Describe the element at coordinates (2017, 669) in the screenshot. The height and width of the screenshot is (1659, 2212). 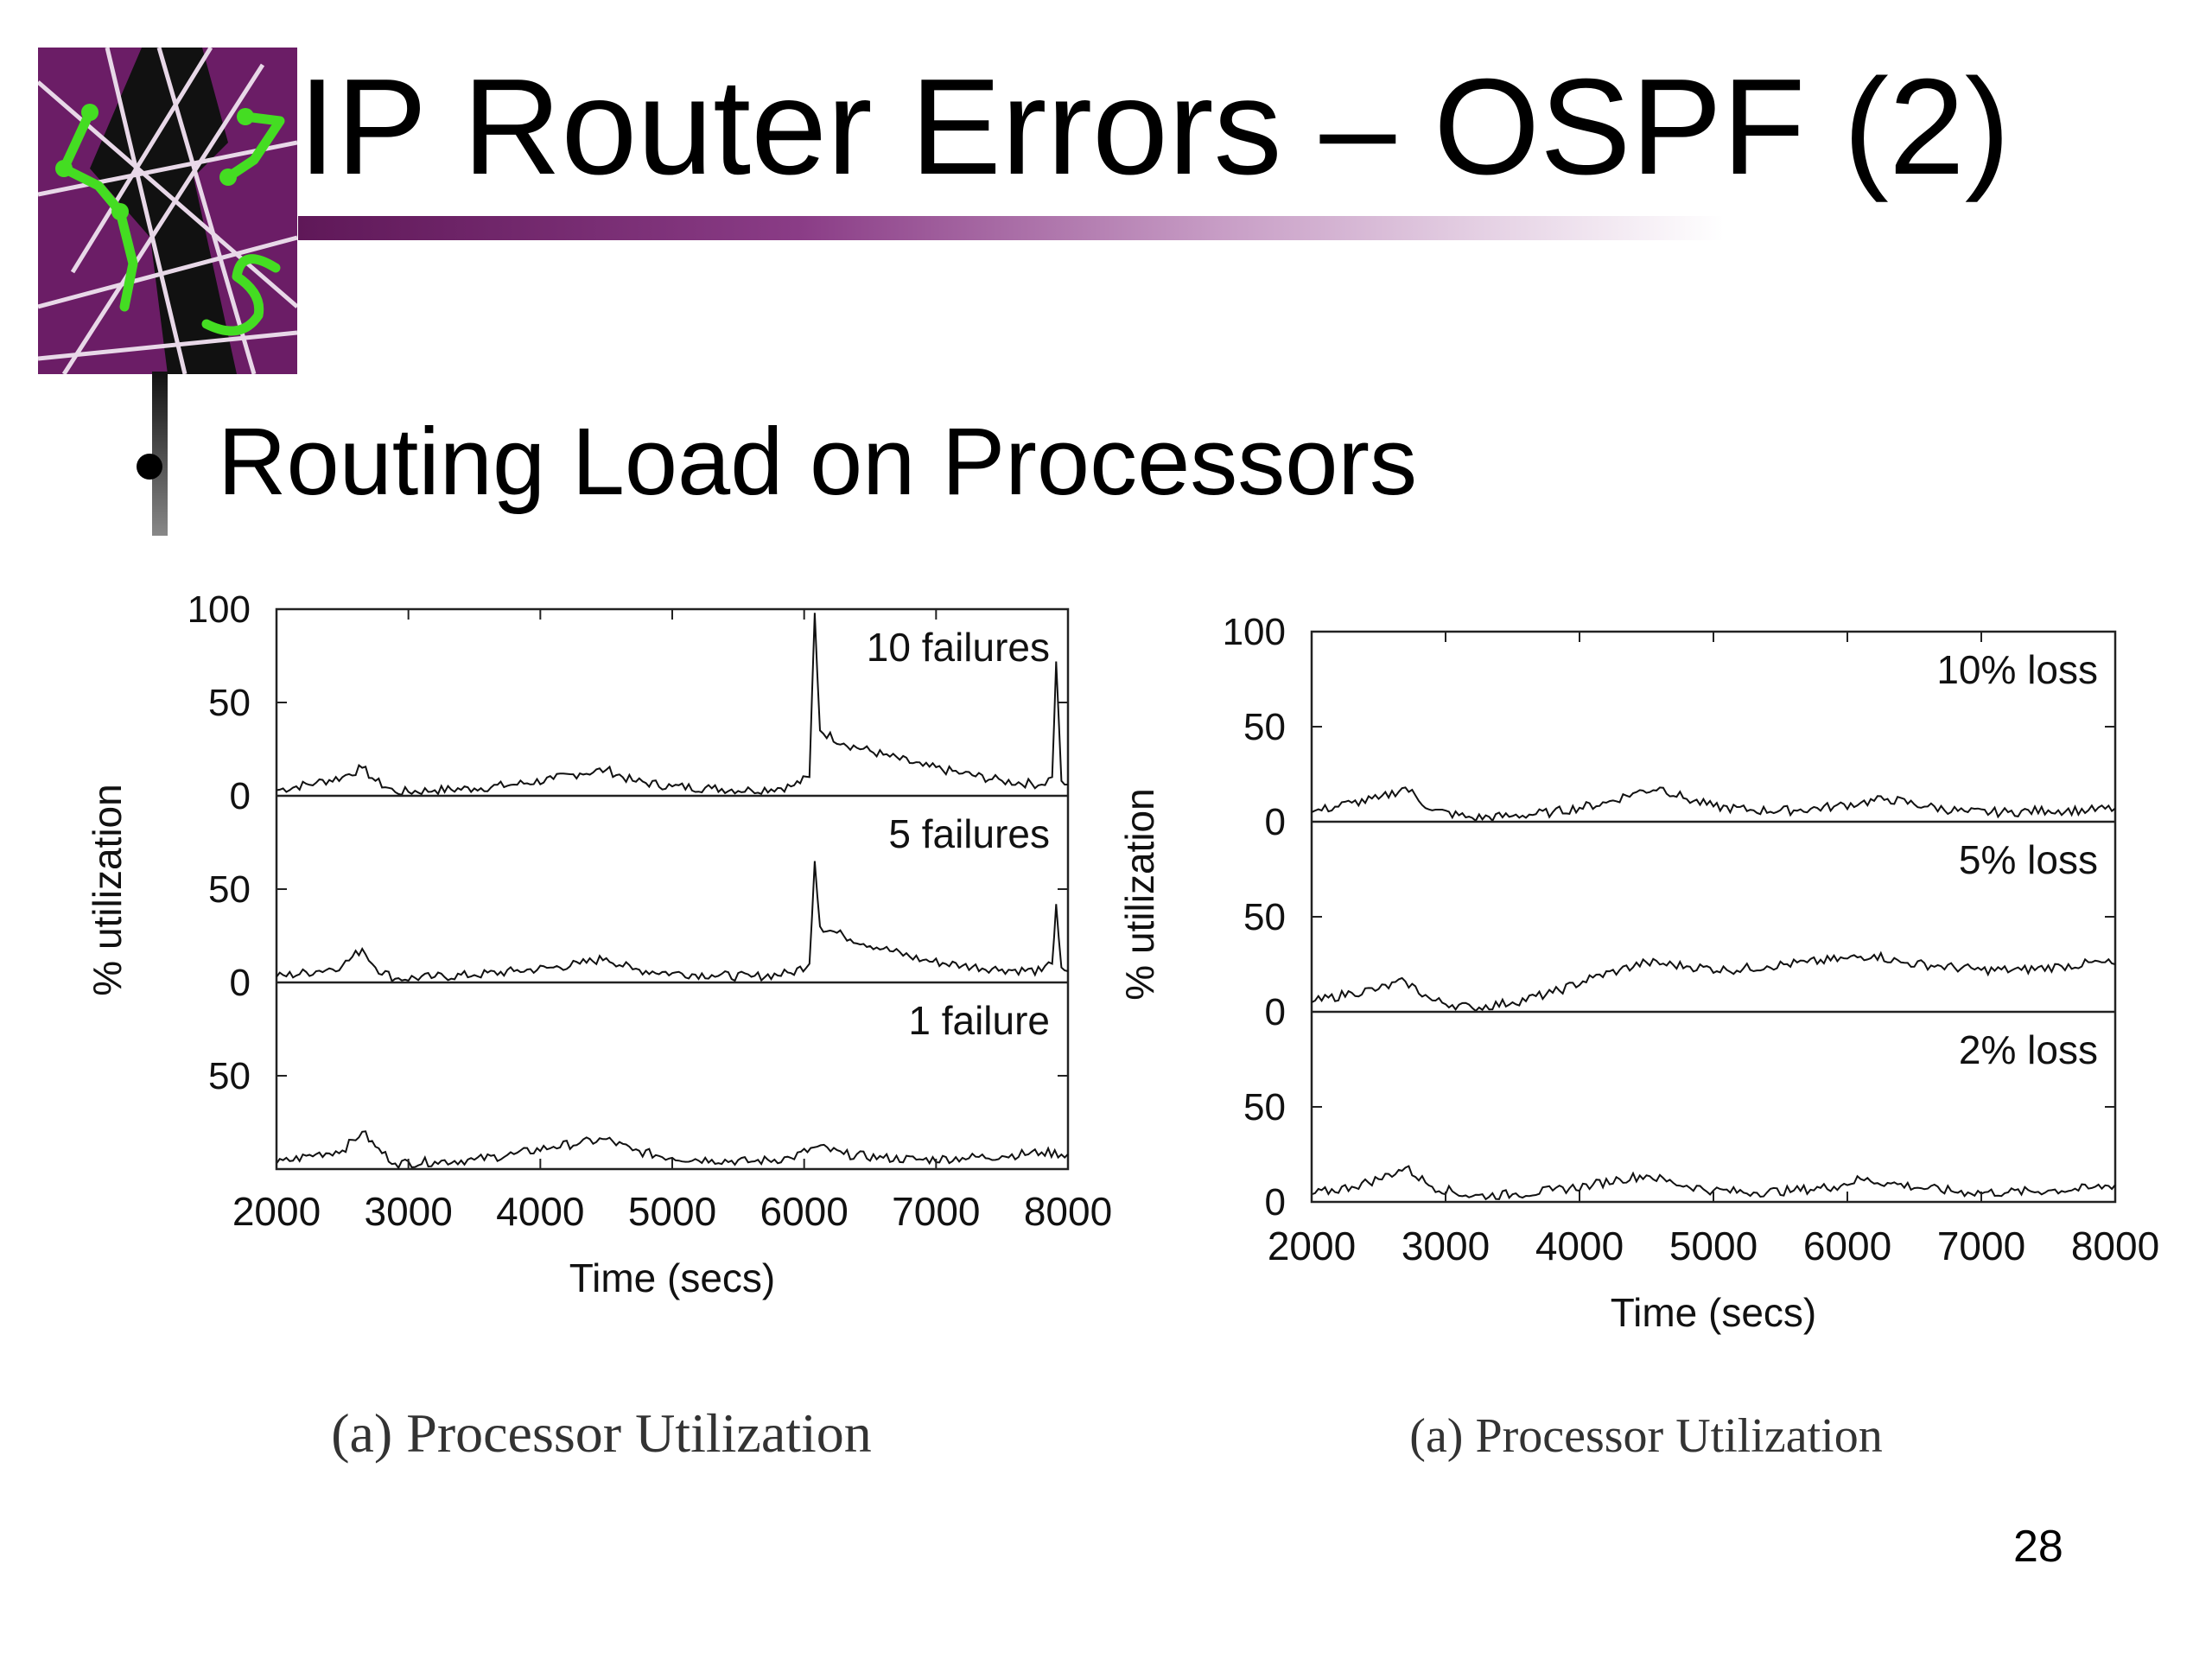
I see `panel-label: 10% loss` at that location.